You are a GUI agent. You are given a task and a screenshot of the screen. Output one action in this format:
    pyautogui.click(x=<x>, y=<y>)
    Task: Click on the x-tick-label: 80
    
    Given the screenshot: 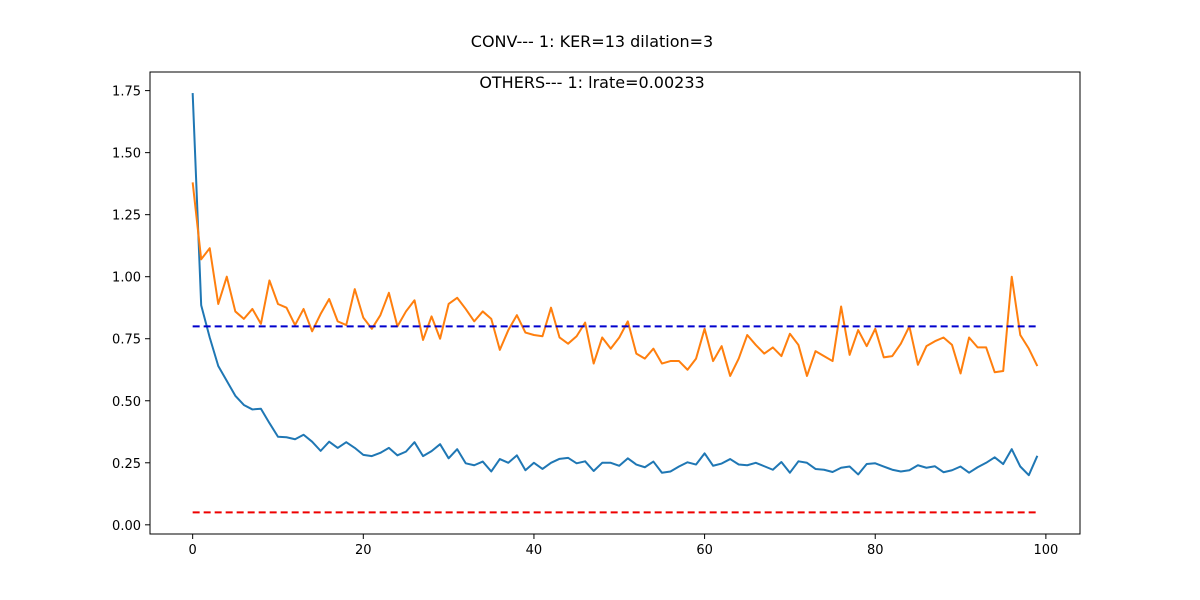 What is the action you would take?
    pyautogui.click(x=875, y=550)
    